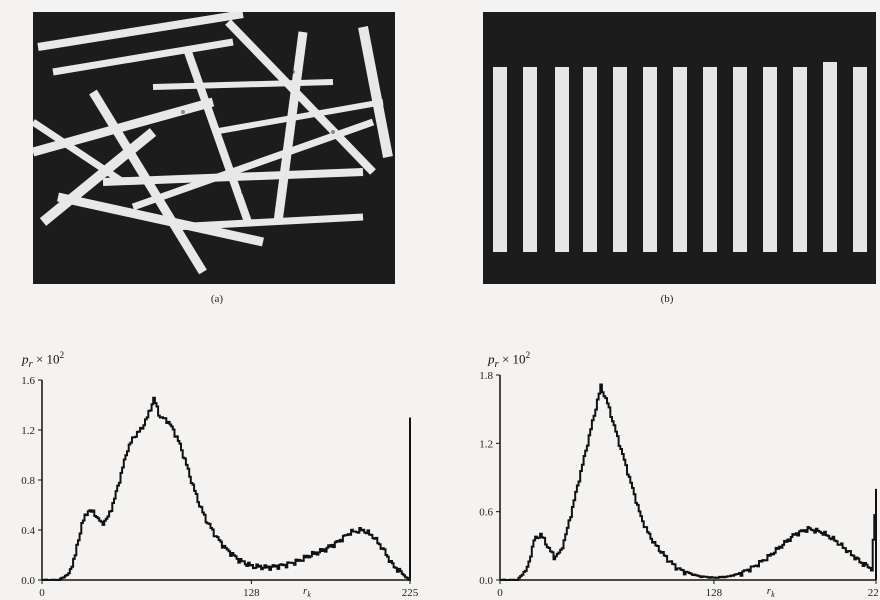 The height and width of the screenshot is (600, 880). I want to click on chart-a-x-tick-label: 128, so click(251, 593).